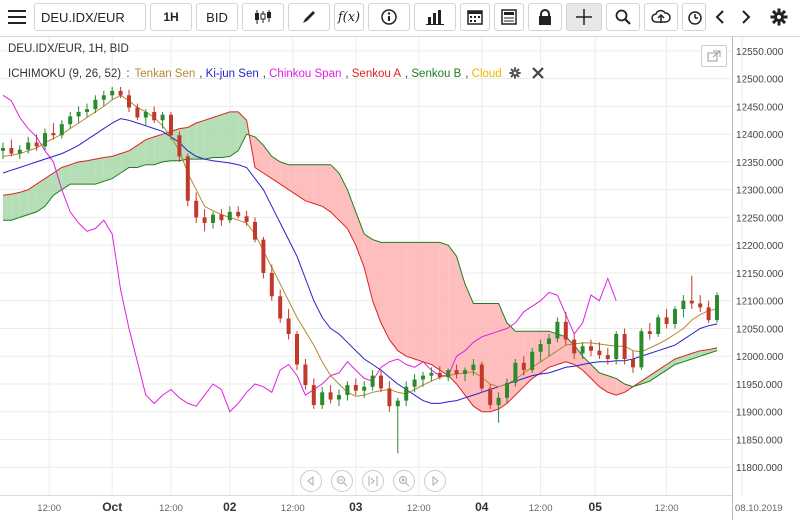 Image resolution: width=800 pixels, height=520 pixels. What do you see at coordinates (435, 17) in the screenshot?
I see `bar-chart-icon` at bounding box center [435, 17].